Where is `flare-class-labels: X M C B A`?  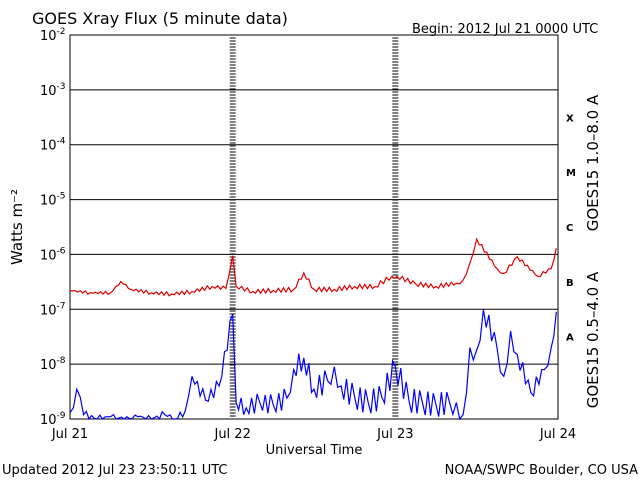 flare-class-labels: X M C B A is located at coordinates (571, 228).